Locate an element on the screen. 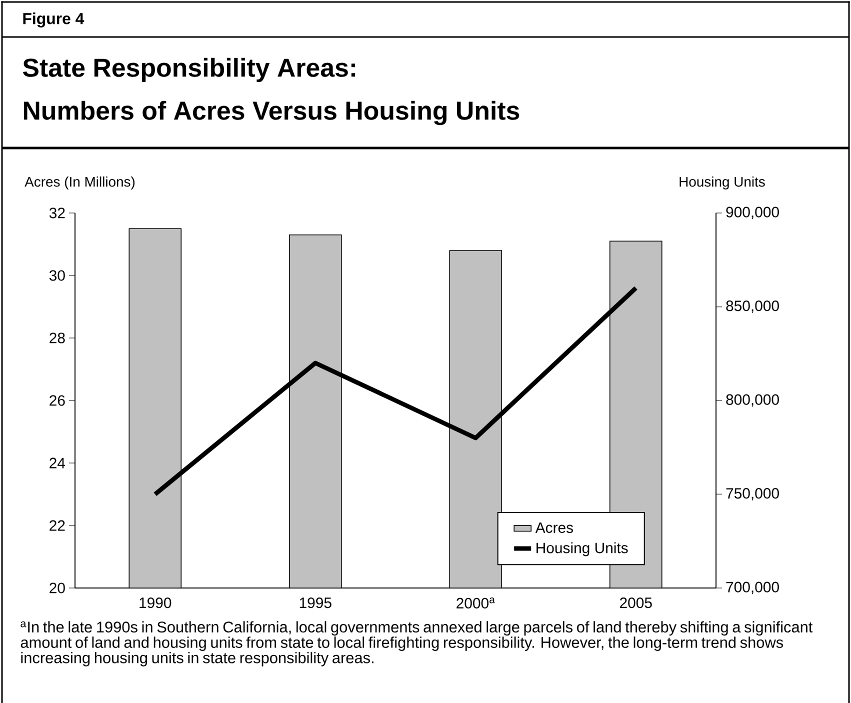 This screenshot has width=851, height=703. legend-label: Acres is located at coordinates (554, 527).